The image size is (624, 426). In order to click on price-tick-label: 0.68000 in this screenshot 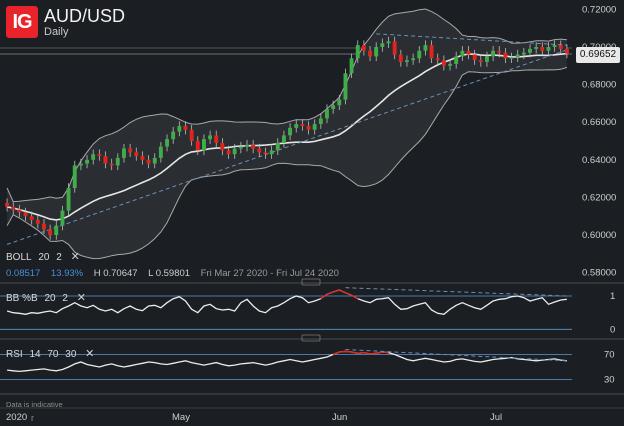, I will do `click(599, 85)`.